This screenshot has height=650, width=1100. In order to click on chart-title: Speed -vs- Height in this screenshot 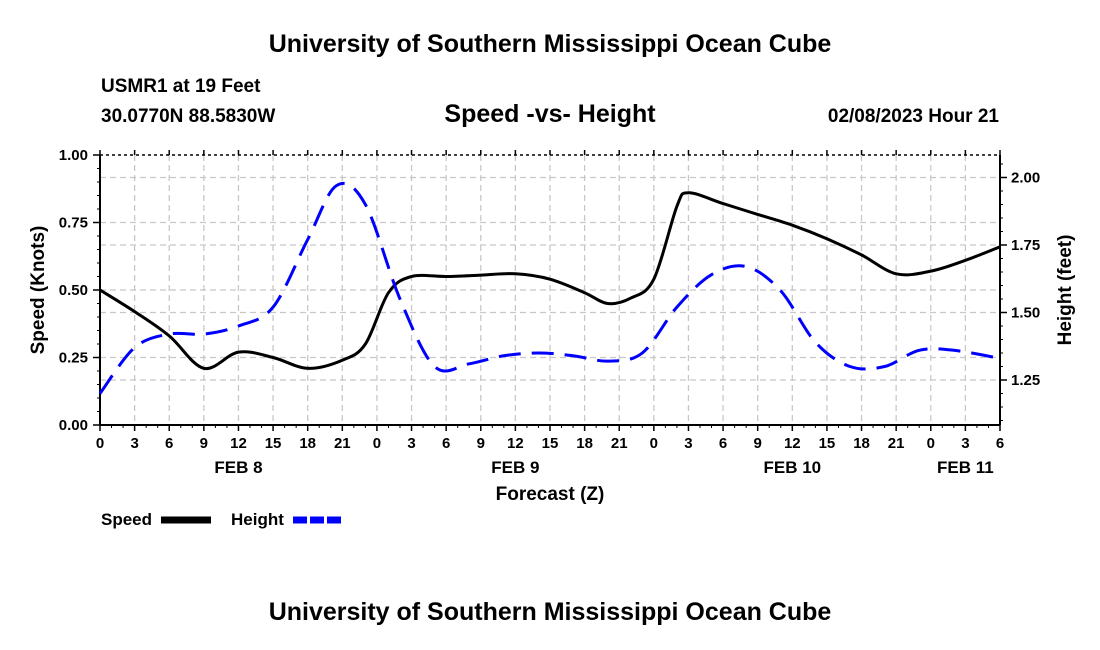, I will do `click(550, 114)`.